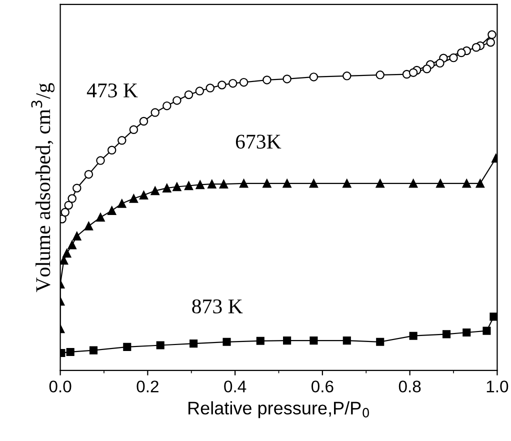 This screenshot has width=511, height=441. Describe the element at coordinates (147, 386) in the screenshot. I see `x-tick-label: 0.2` at that location.